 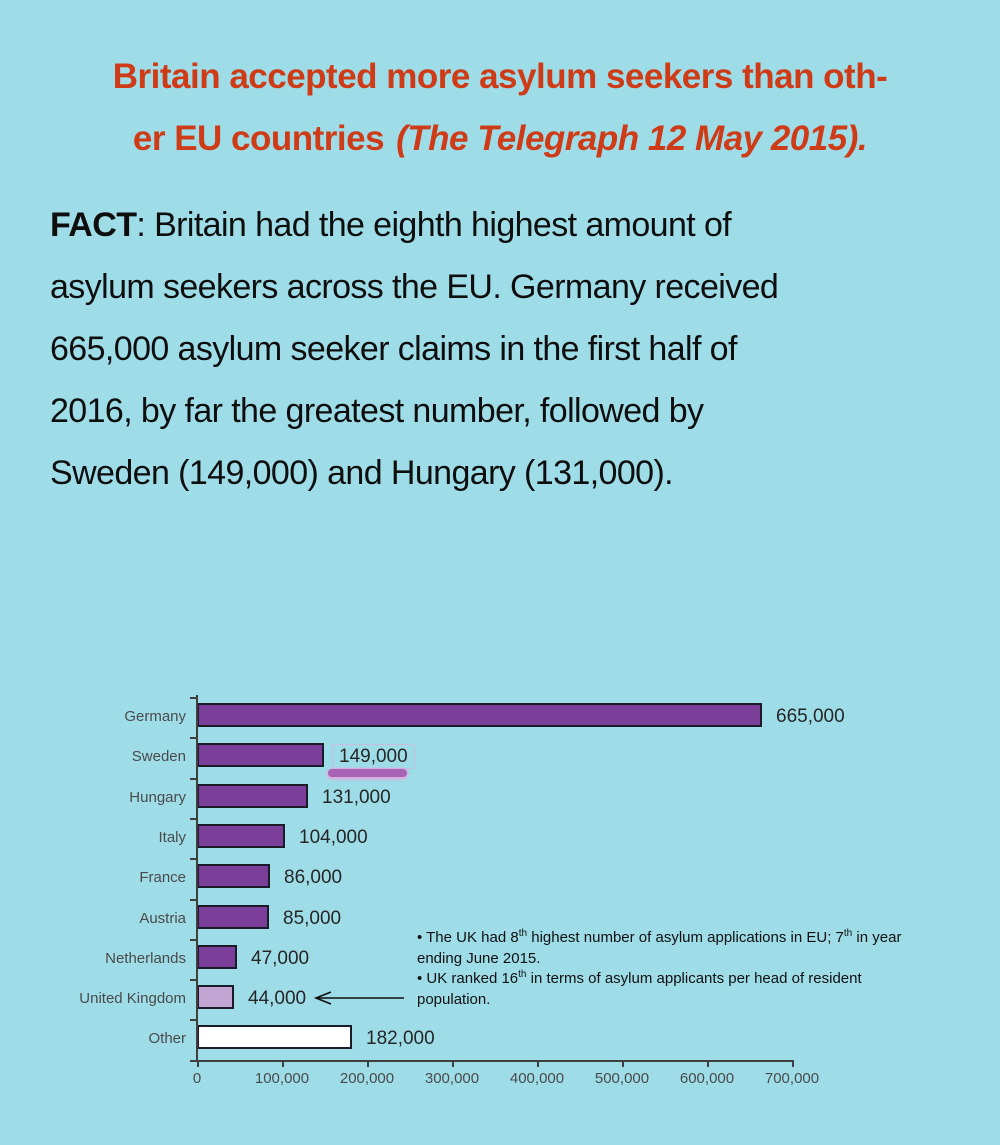 What do you see at coordinates (260, 755) in the screenshot?
I see `bar-sweden` at bounding box center [260, 755].